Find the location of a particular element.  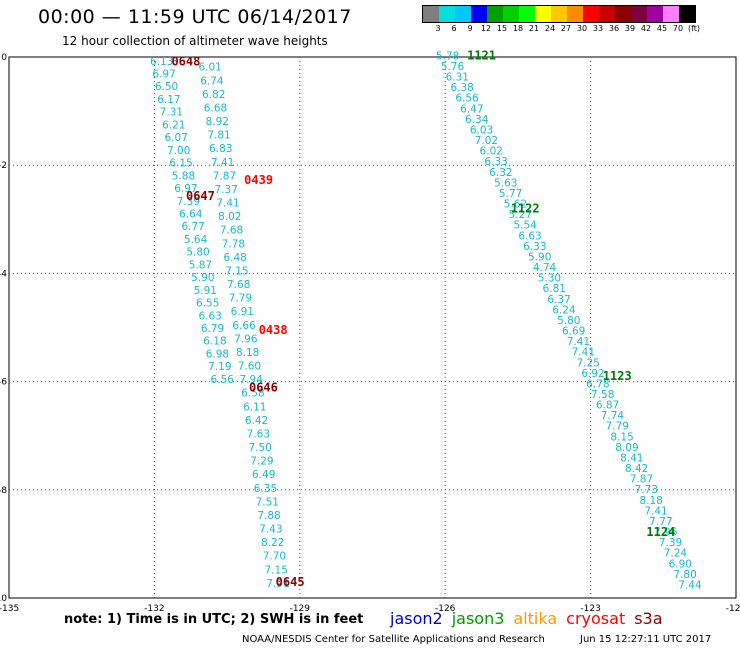

pass-time-label: 0648 is located at coordinates (185, 61).